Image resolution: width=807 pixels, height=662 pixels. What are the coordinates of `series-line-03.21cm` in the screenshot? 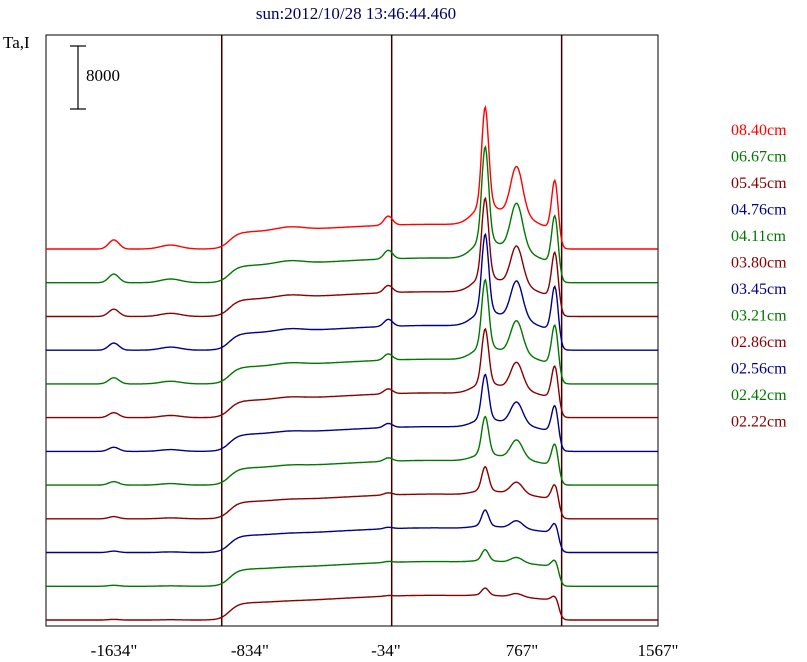 It's located at (352, 450).